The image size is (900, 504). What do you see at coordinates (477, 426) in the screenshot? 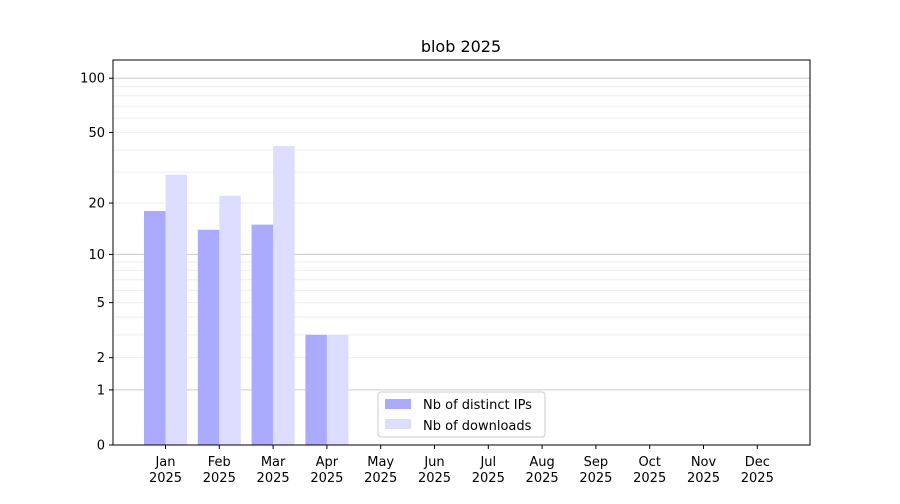
I see `legend-label-downloads: Nb of downloads` at bounding box center [477, 426].